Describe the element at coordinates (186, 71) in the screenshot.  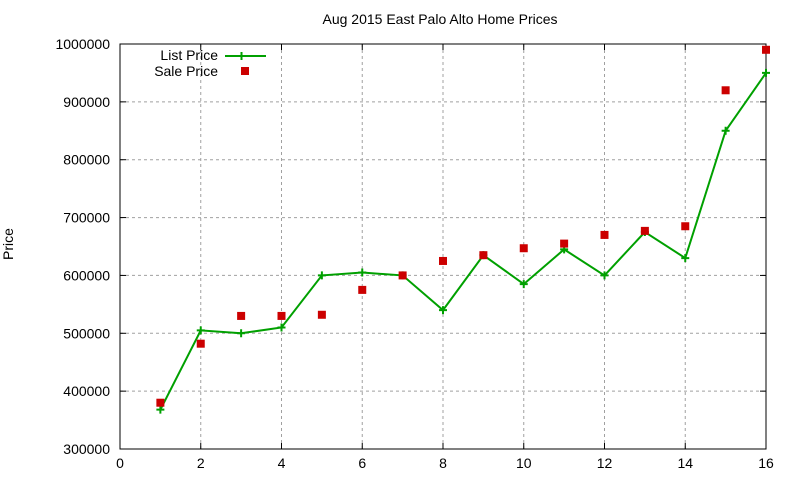
I see `legend-label-sale-price: Sale Price` at that location.